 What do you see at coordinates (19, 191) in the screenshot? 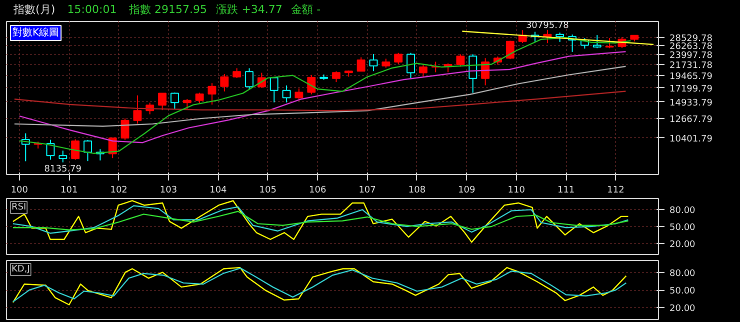
I see `x-tick-label: 100` at bounding box center [19, 191].